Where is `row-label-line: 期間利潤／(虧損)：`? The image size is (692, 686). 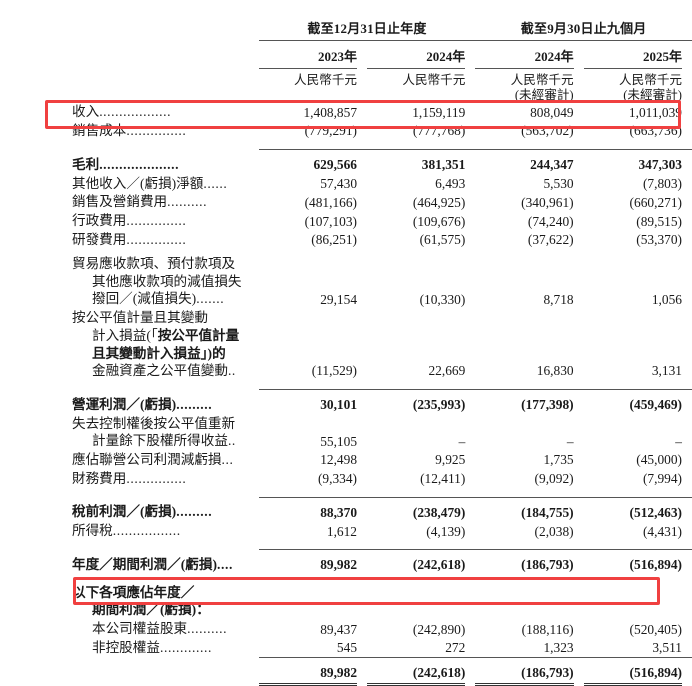 row-label-line: 期間利潤／(虧損)： is located at coordinates (151, 610).